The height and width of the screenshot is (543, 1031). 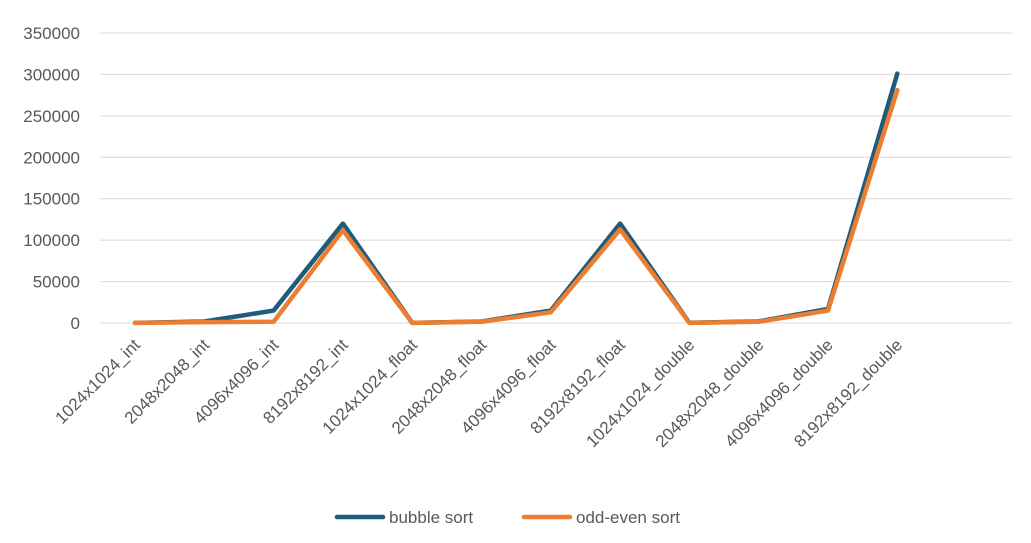 I want to click on y-tick-label: 300000, so click(x=51, y=74).